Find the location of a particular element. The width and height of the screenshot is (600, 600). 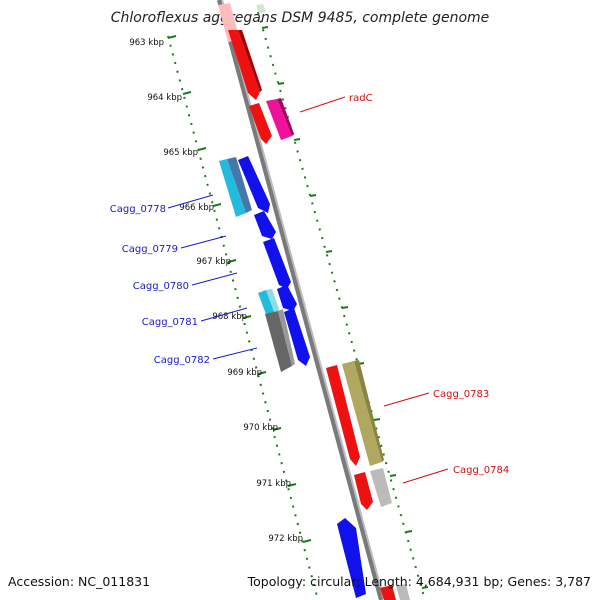

ruler-label: 968 kbp is located at coordinates (229, 317).